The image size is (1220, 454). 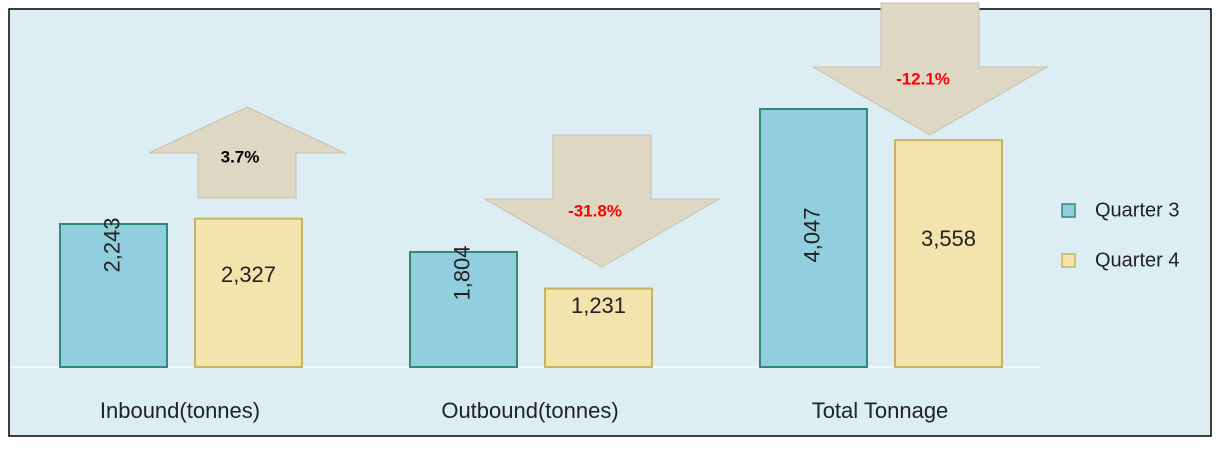 I want to click on change-label: 3.7%, so click(x=240, y=156).